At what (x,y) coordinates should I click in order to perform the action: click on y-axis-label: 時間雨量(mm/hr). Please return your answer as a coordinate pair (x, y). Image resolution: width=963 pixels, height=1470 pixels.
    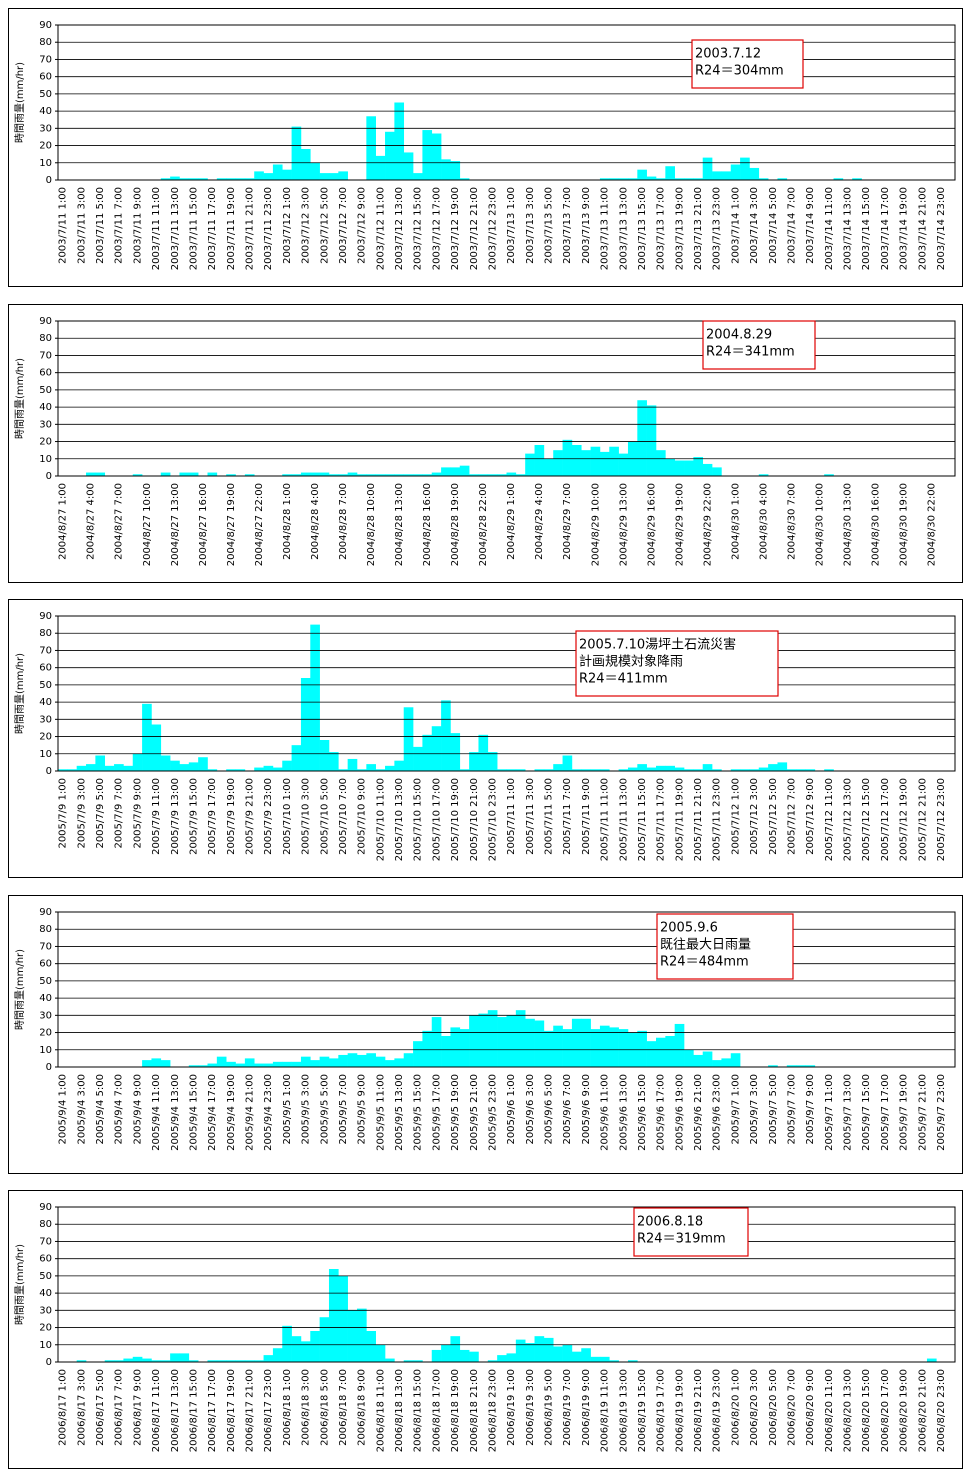
    Looking at the image, I should click on (20, 1284).